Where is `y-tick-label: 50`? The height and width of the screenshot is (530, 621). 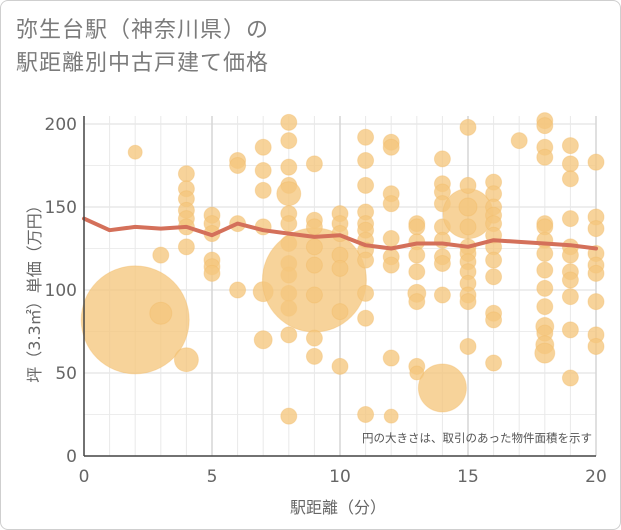 y-tick-label: 50 is located at coordinates (66, 374).